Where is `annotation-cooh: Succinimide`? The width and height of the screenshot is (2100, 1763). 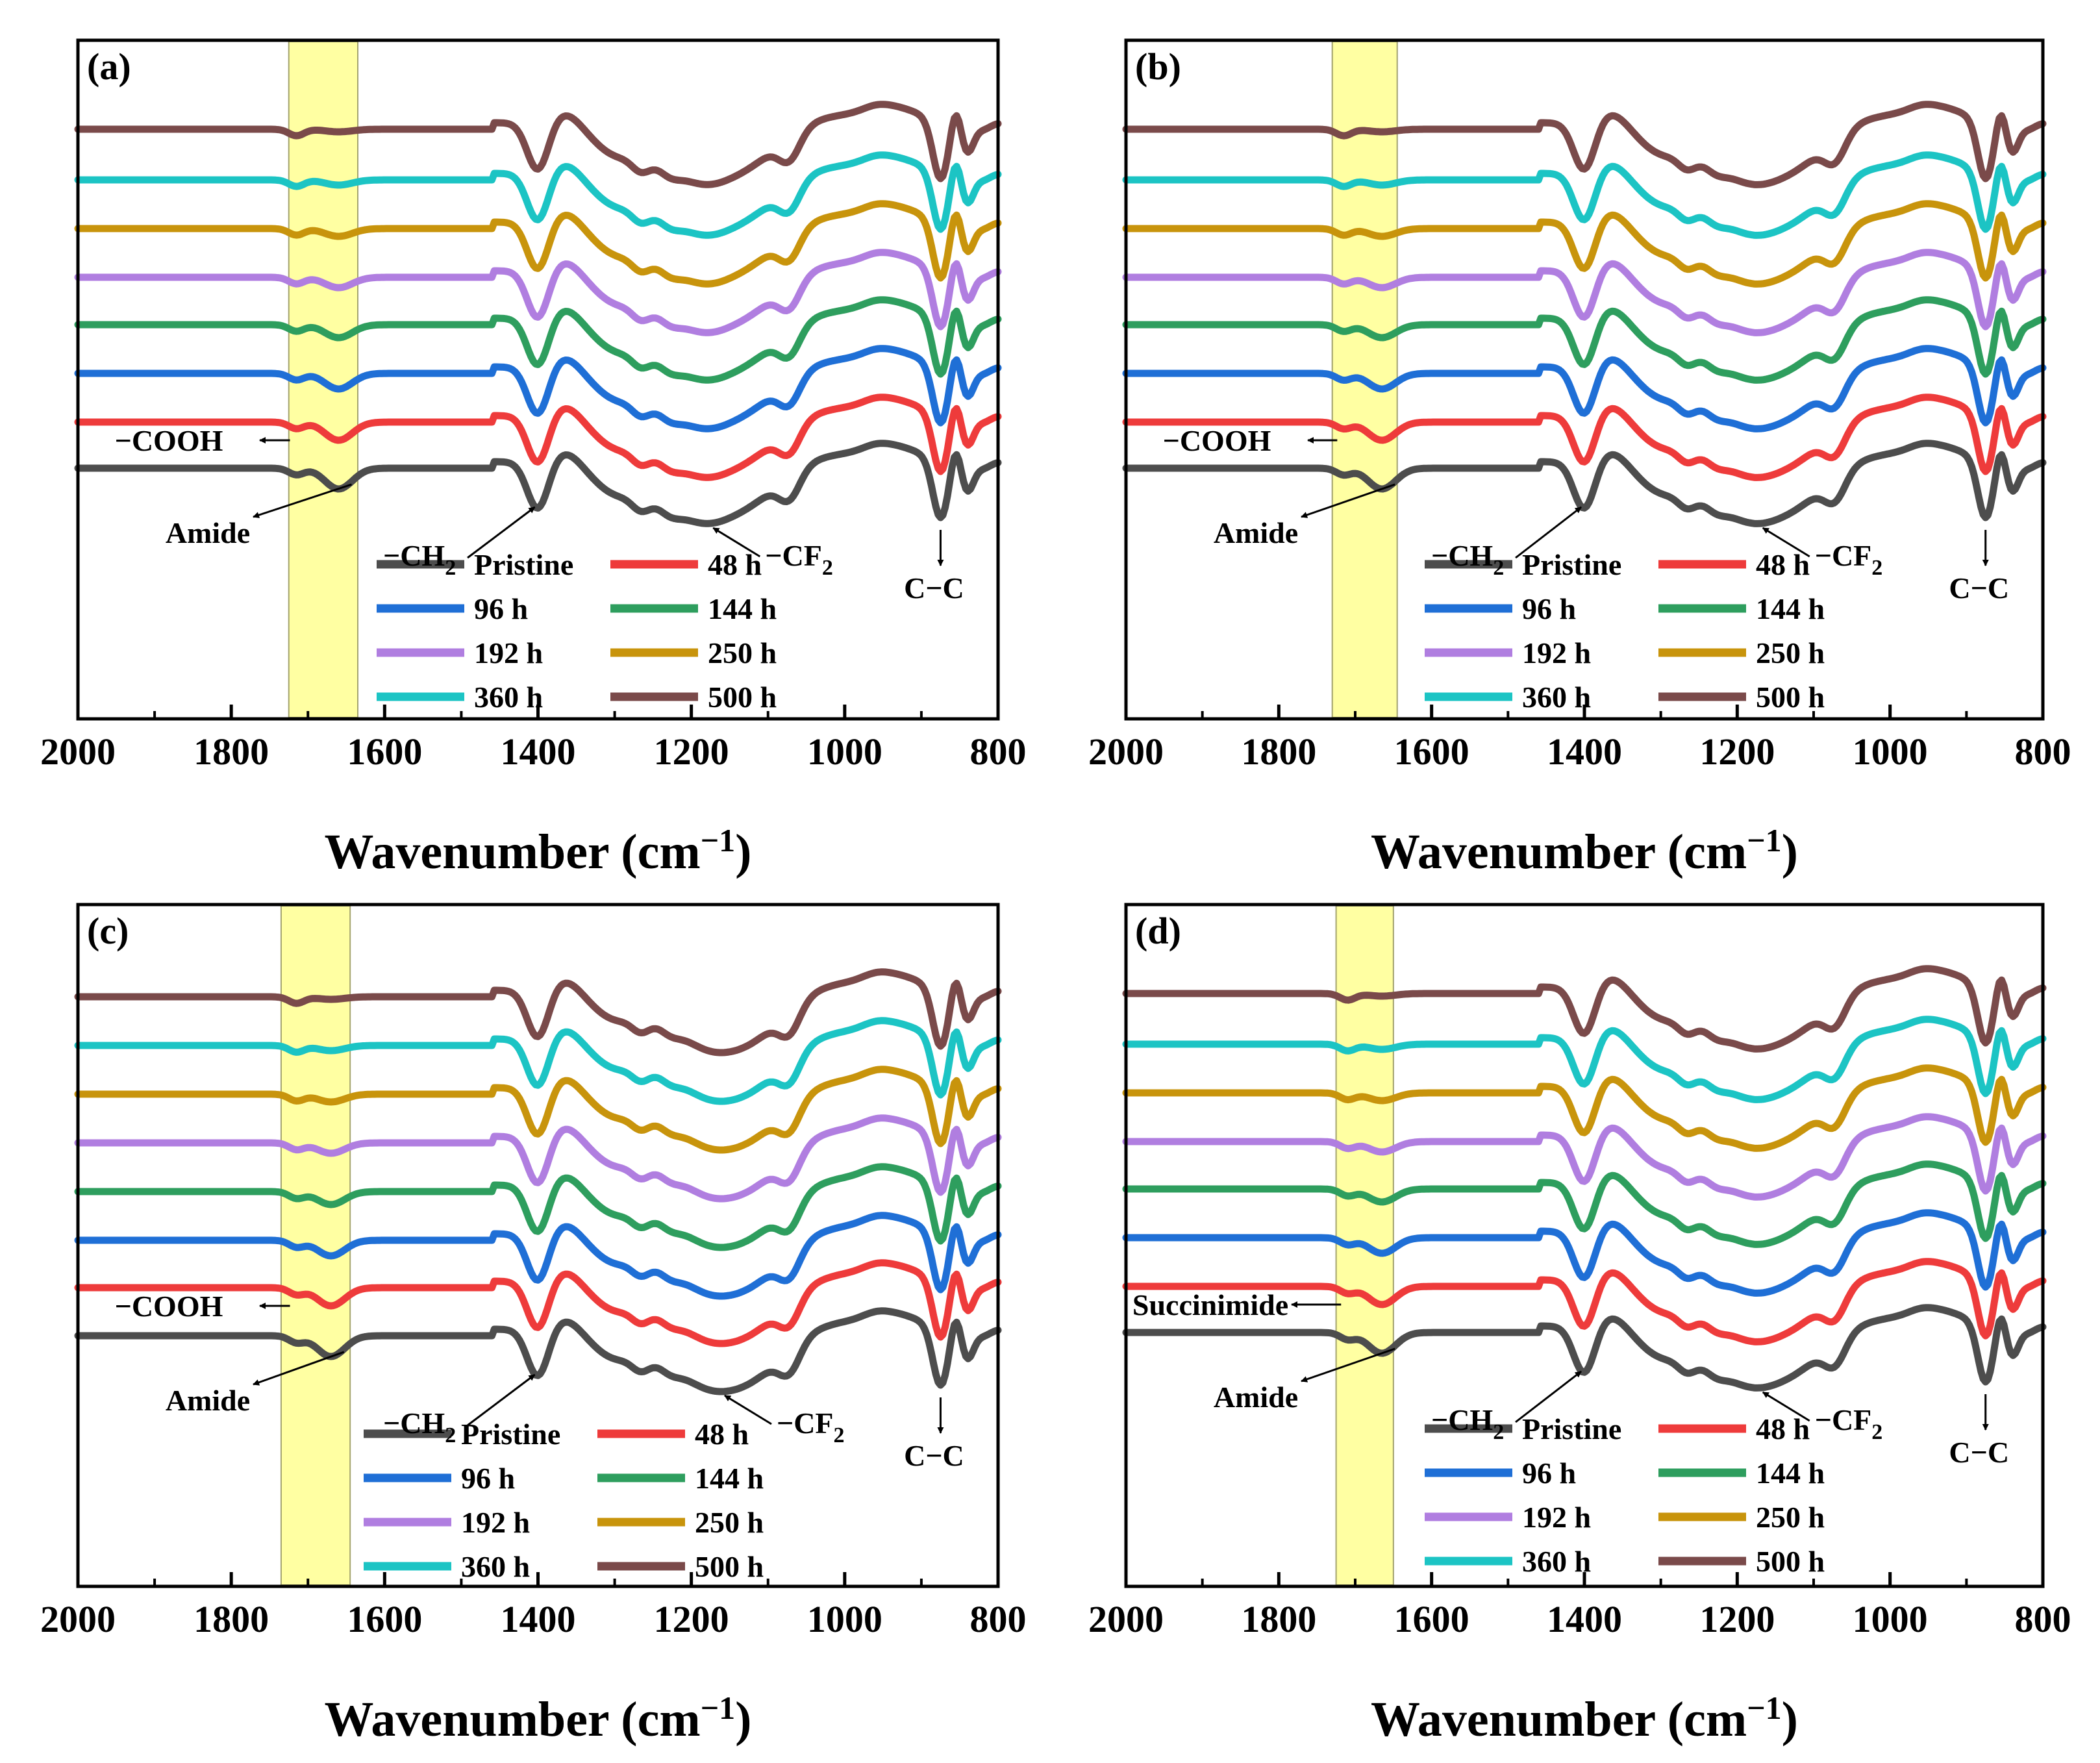
annotation-cooh: Succinimide is located at coordinates (1210, 1304).